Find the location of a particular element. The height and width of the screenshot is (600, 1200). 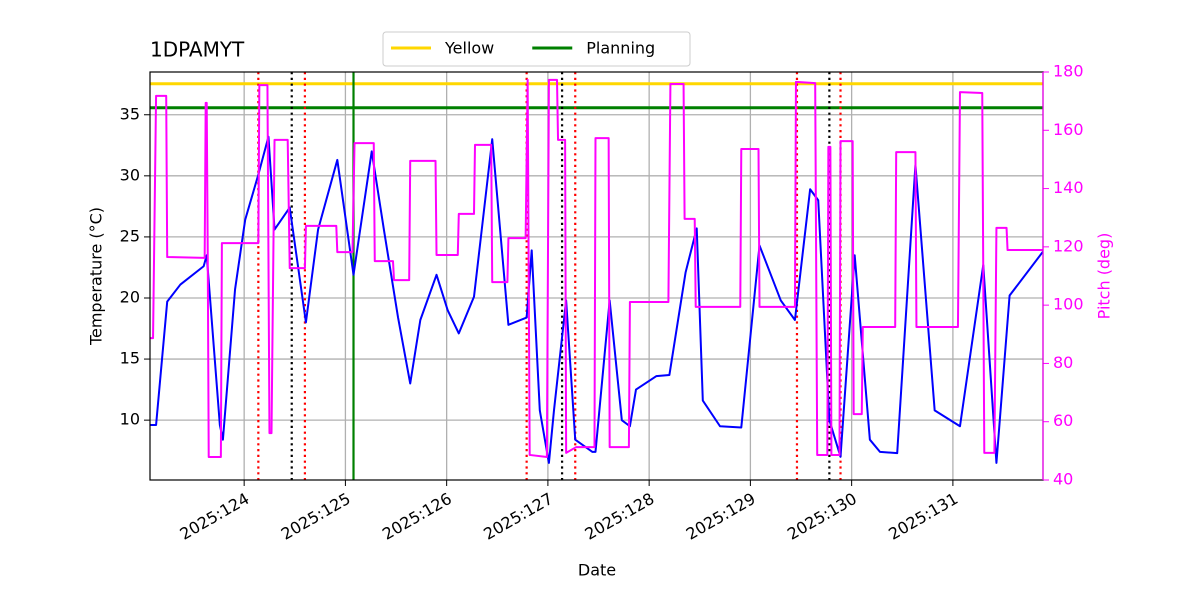

y2-tick-label: 120 is located at coordinates (1068, 245).